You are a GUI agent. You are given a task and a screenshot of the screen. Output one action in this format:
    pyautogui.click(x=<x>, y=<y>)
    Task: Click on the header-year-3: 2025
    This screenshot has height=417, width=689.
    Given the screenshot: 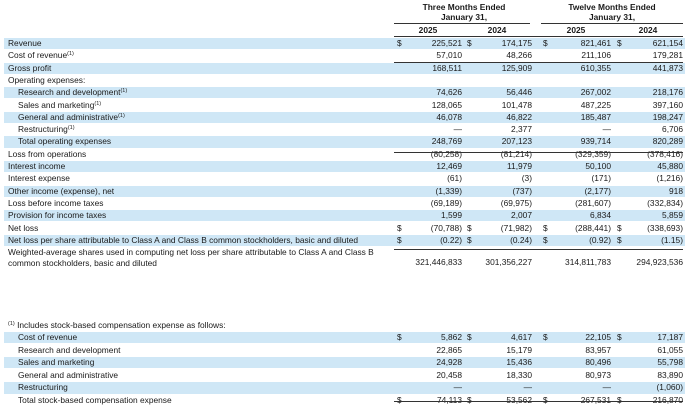 What is the action you would take?
    pyautogui.click(x=576, y=30)
    